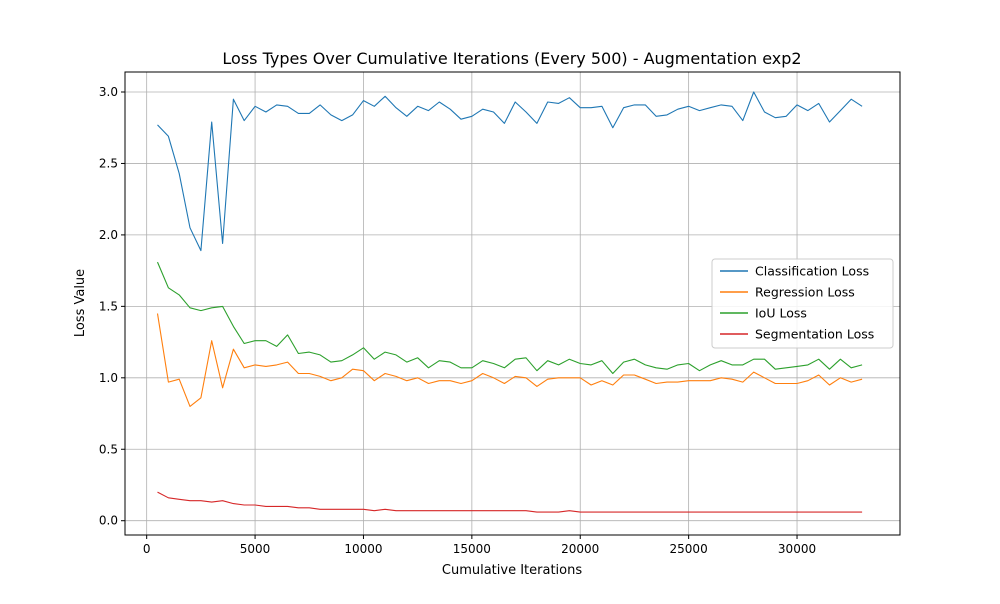 The image size is (1000, 604). Describe the element at coordinates (805, 292) in the screenshot. I see `legend-label: Regression Loss` at that location.